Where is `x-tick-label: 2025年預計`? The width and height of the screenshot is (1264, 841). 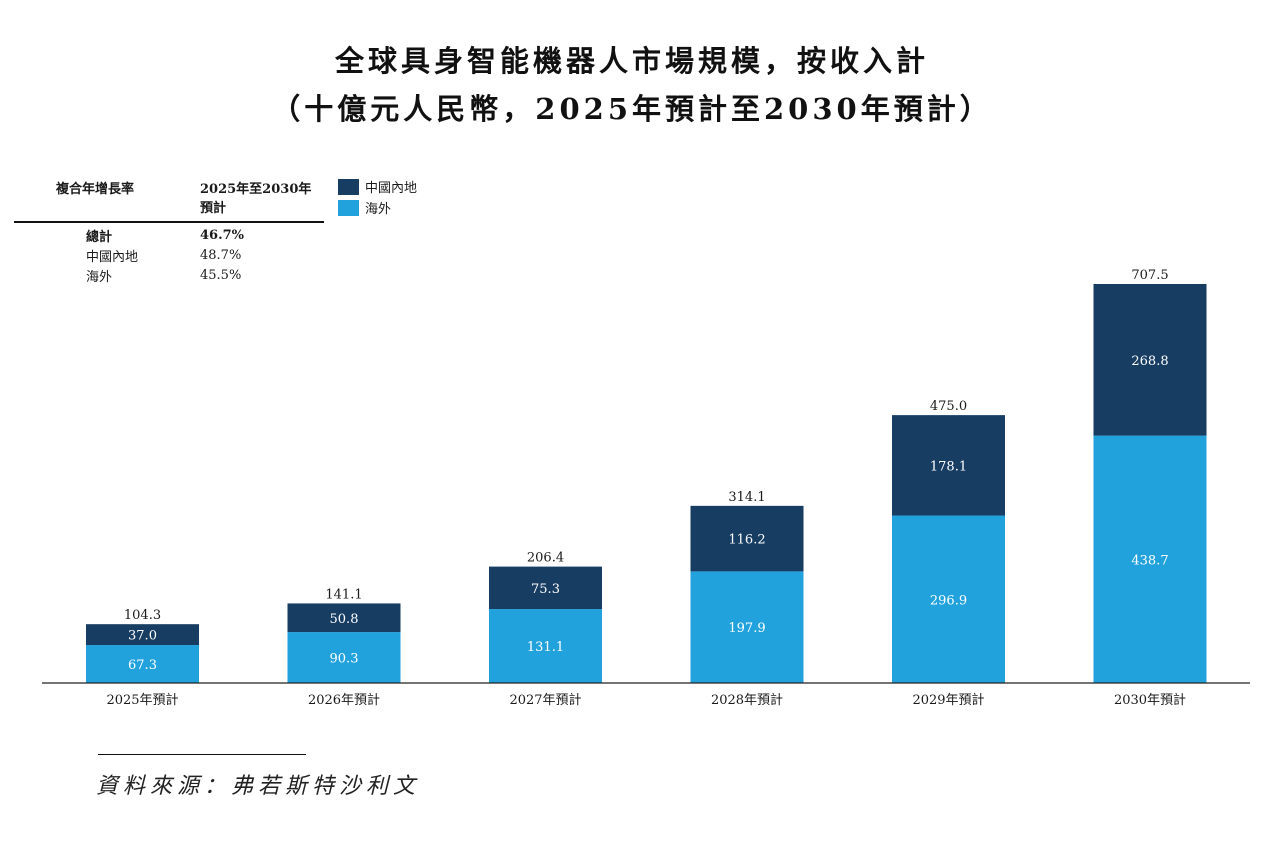 x-tick-label: 2025年預計 is located at coordinates (142, 700).